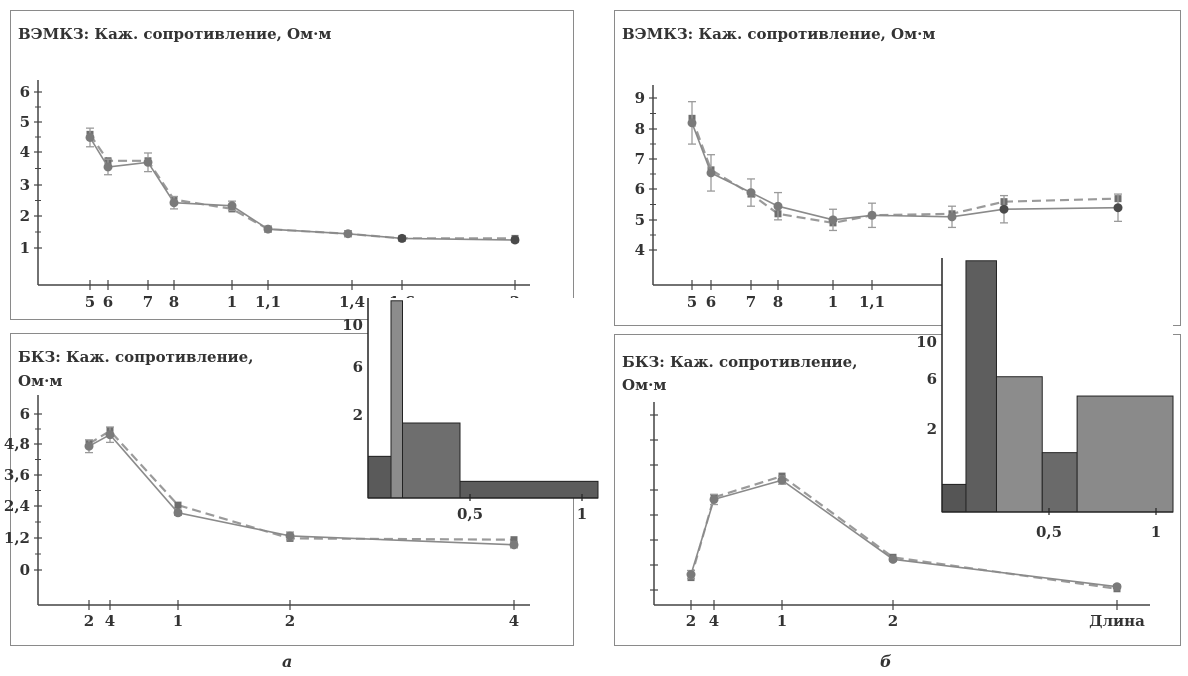 The image size is (1188, 676). What do you see at coordinates (136, 357) in the screenshot?
I see `chart-title-a-bottom: БКЗ: Каж. сопротивление,` at bounding box center [136, 357].